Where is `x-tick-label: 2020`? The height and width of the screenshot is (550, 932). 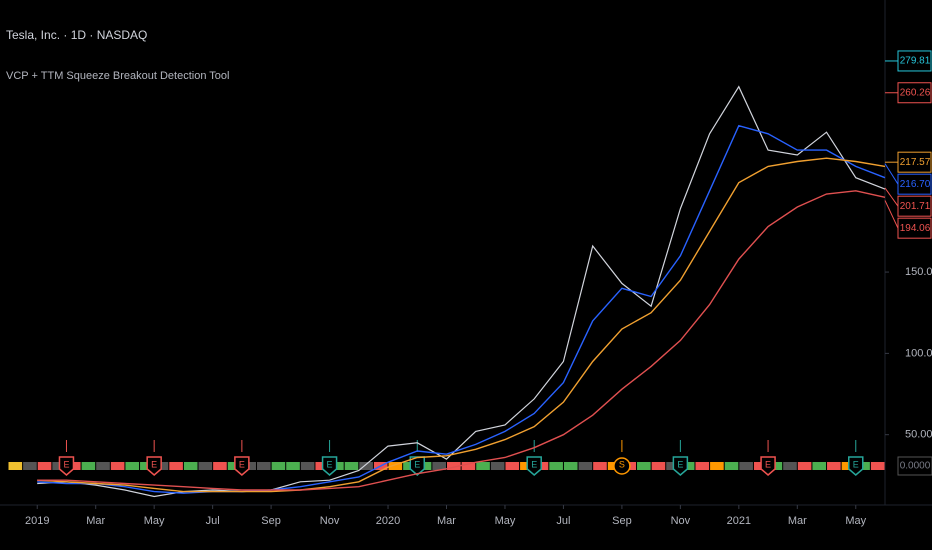
x-tick-label: 2020 is located at coordinates (388, 521).